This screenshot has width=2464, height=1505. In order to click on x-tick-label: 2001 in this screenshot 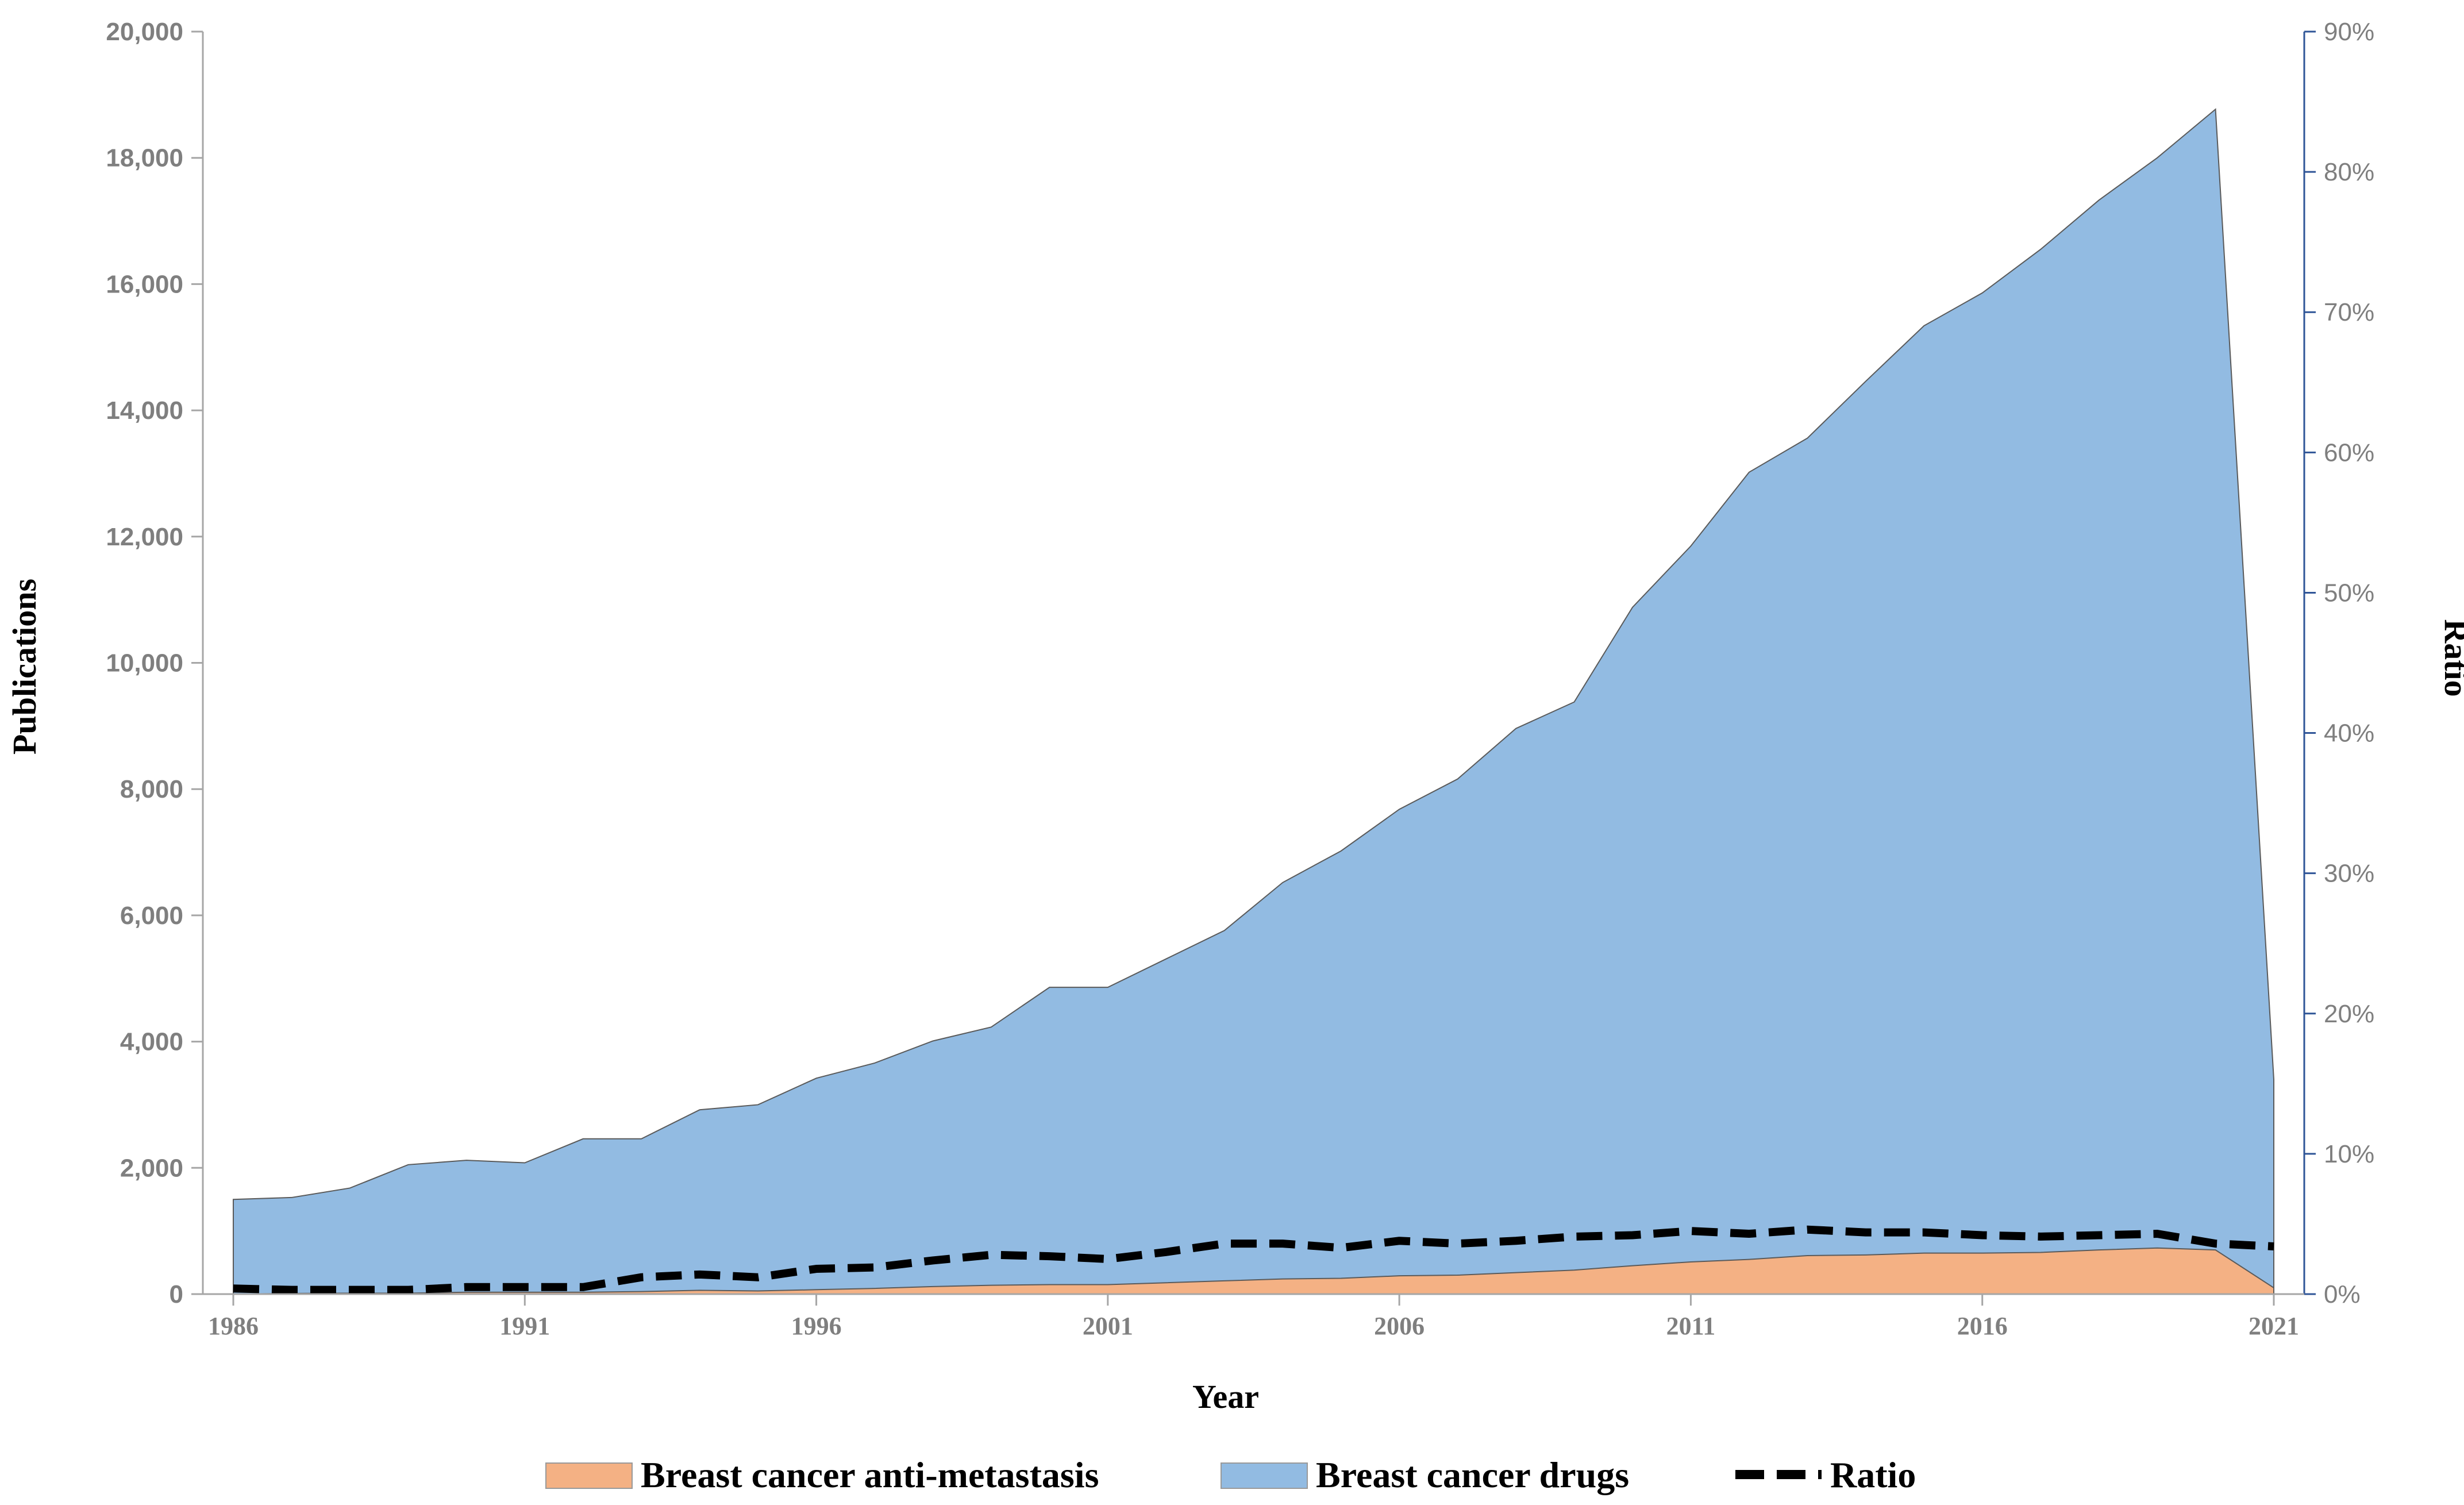, I will do `click(1108, 1326)`.